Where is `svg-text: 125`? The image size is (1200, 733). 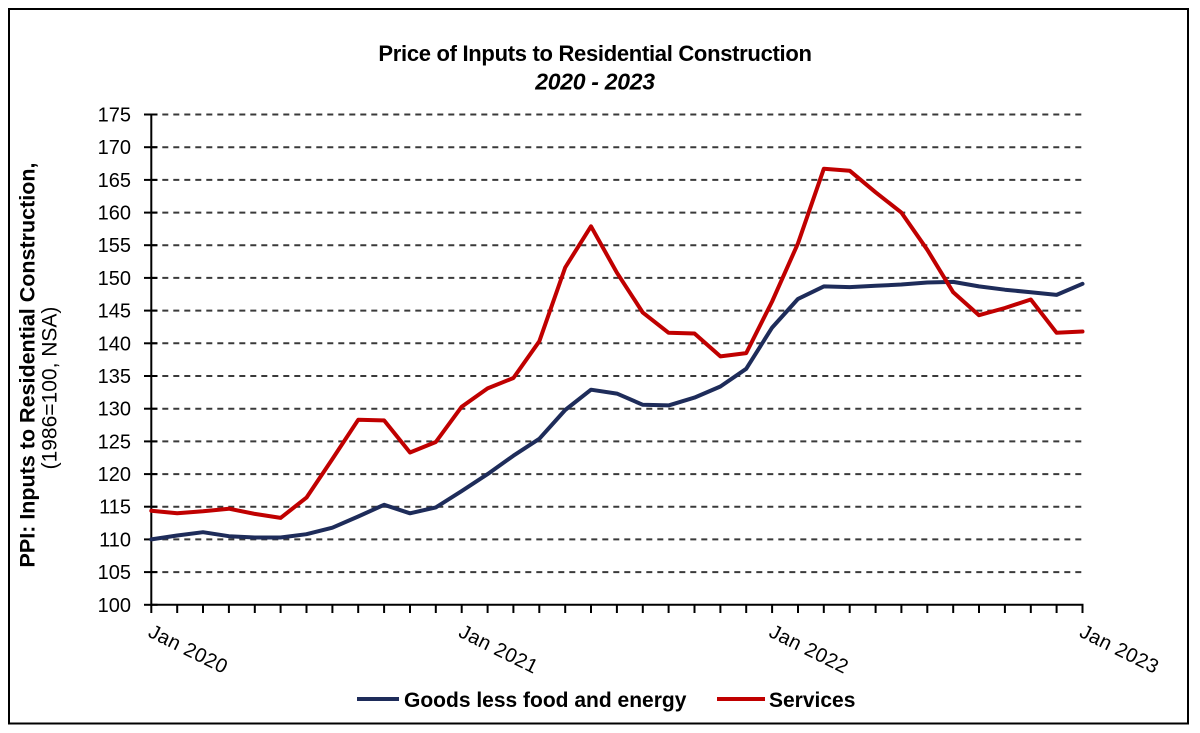
svg-text: 125 is located at coordinates (114, 442).